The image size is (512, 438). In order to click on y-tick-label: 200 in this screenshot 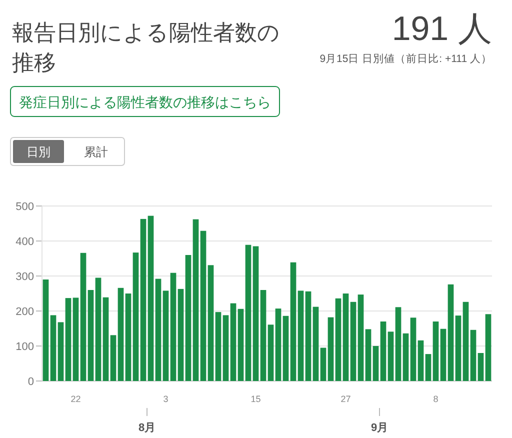, I will do `click(25, 312)`.